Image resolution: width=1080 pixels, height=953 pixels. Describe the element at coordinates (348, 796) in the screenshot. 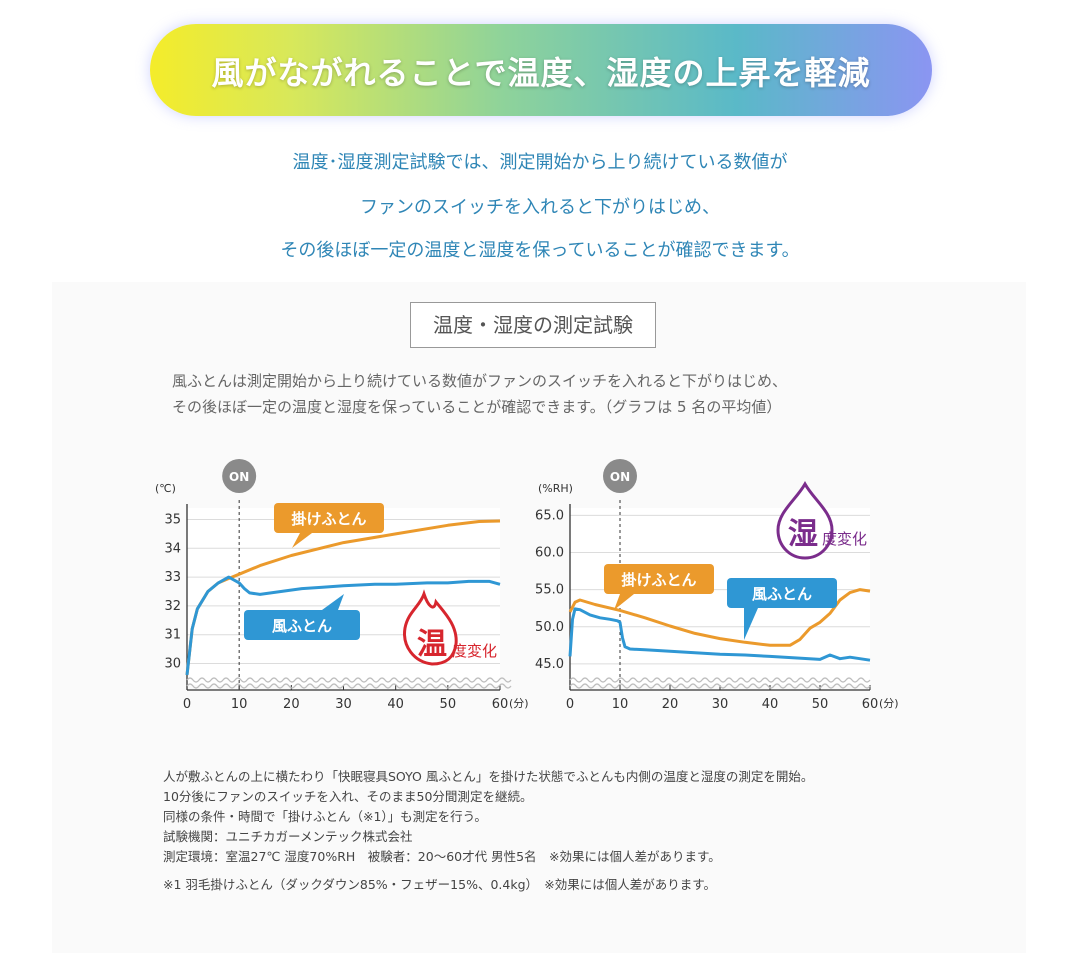

I see `note-line-2: 10分後にファンのスイッチを入れ、そのまま50分間測定を継続。` at that location.